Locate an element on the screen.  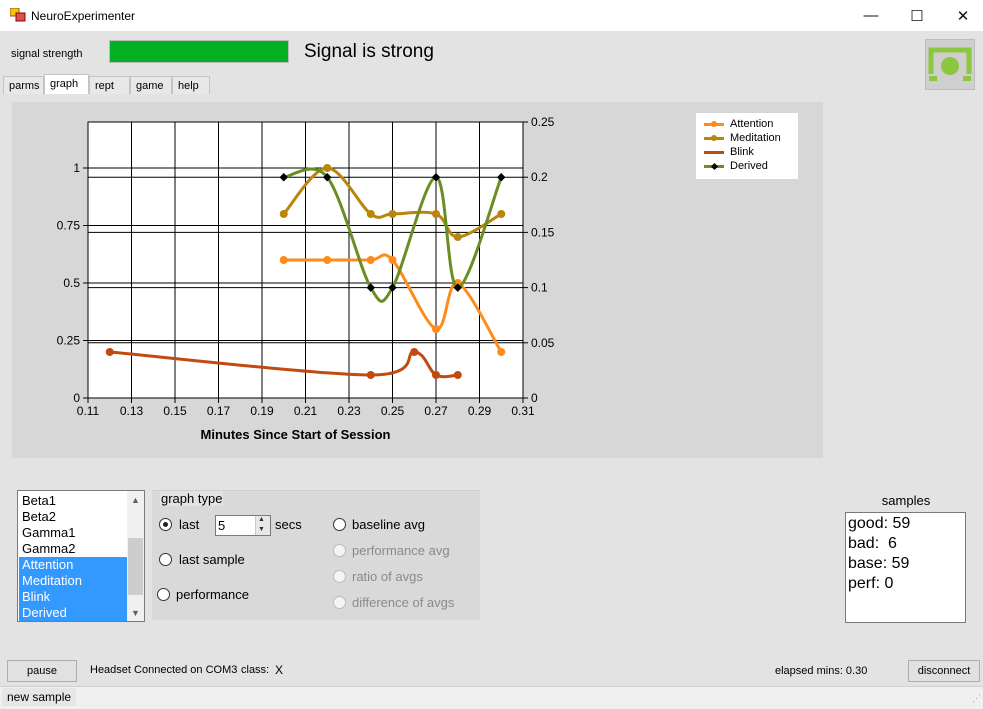
signal-strength-fill is located at coordinates (199, 51).